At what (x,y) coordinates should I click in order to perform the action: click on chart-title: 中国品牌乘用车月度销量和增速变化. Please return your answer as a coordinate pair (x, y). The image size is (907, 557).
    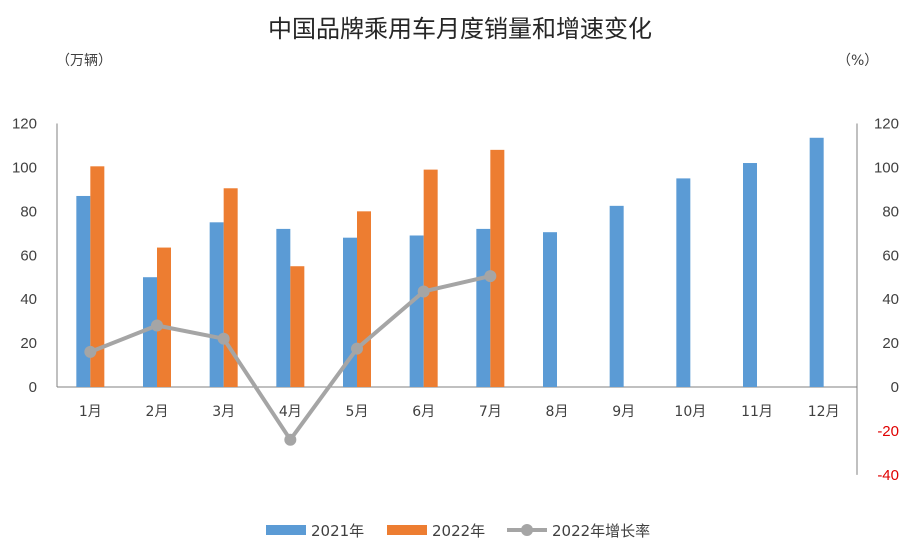
    Looking at the image, I should click on (460, 29).